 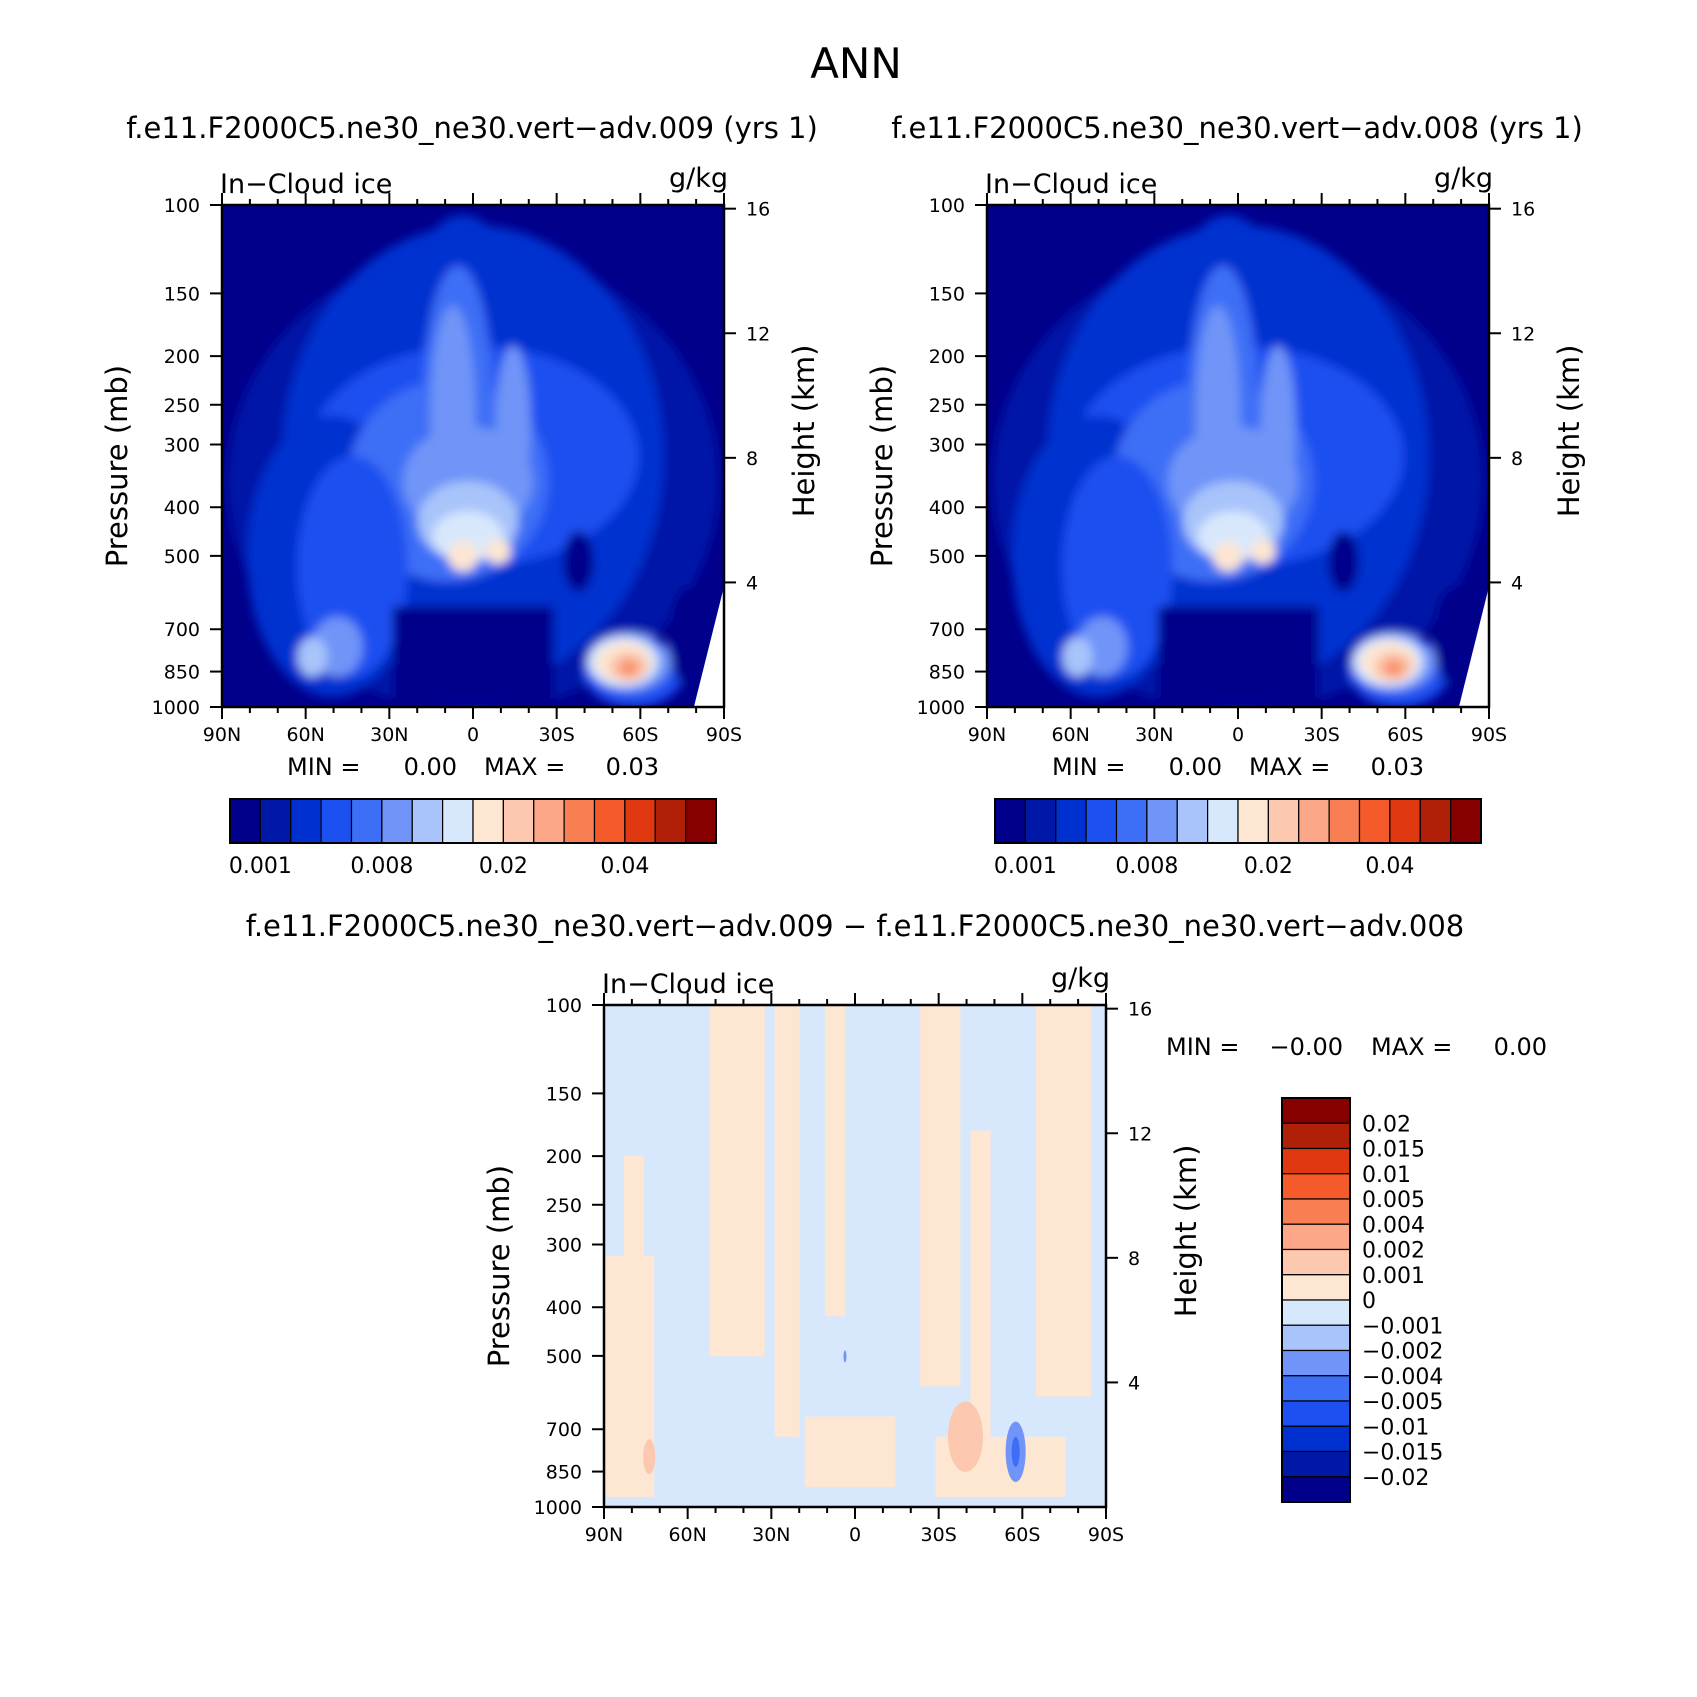 I want to click on colorbar-tick-label: −0.015, so click(x=1402, y=1453).